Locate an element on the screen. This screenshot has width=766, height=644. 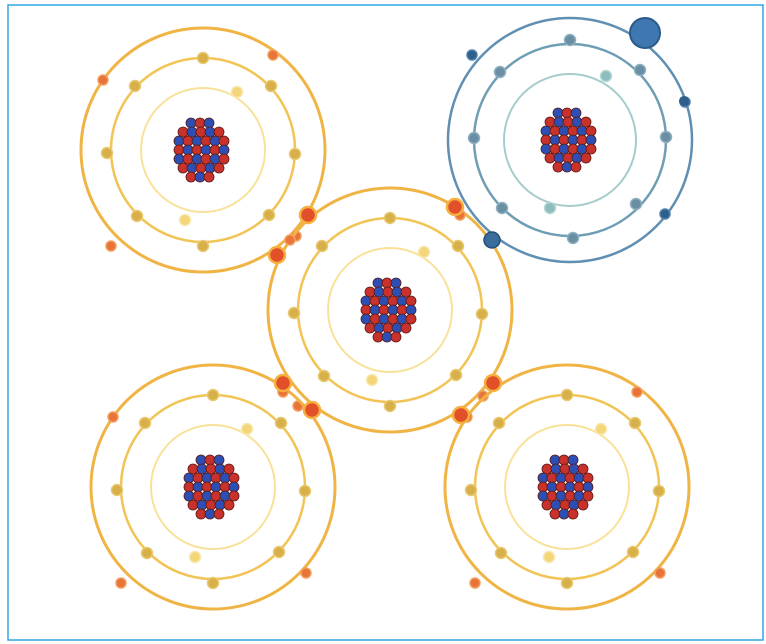
shared-electrons is located at coordinates (385, 311).